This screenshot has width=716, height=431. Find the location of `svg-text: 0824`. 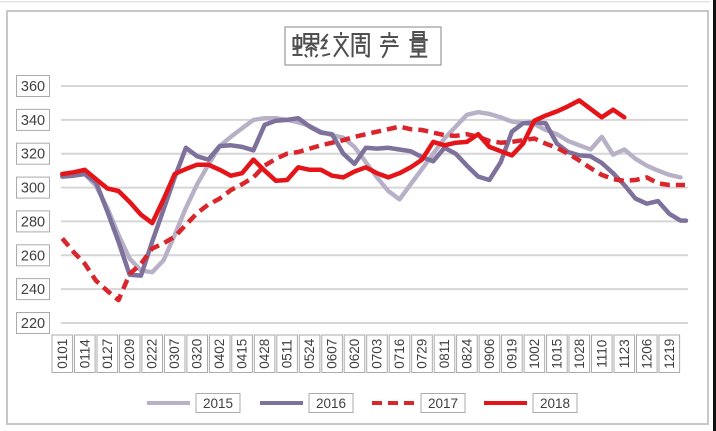

svg-text: 0824 is located at coordinates (466, 353).